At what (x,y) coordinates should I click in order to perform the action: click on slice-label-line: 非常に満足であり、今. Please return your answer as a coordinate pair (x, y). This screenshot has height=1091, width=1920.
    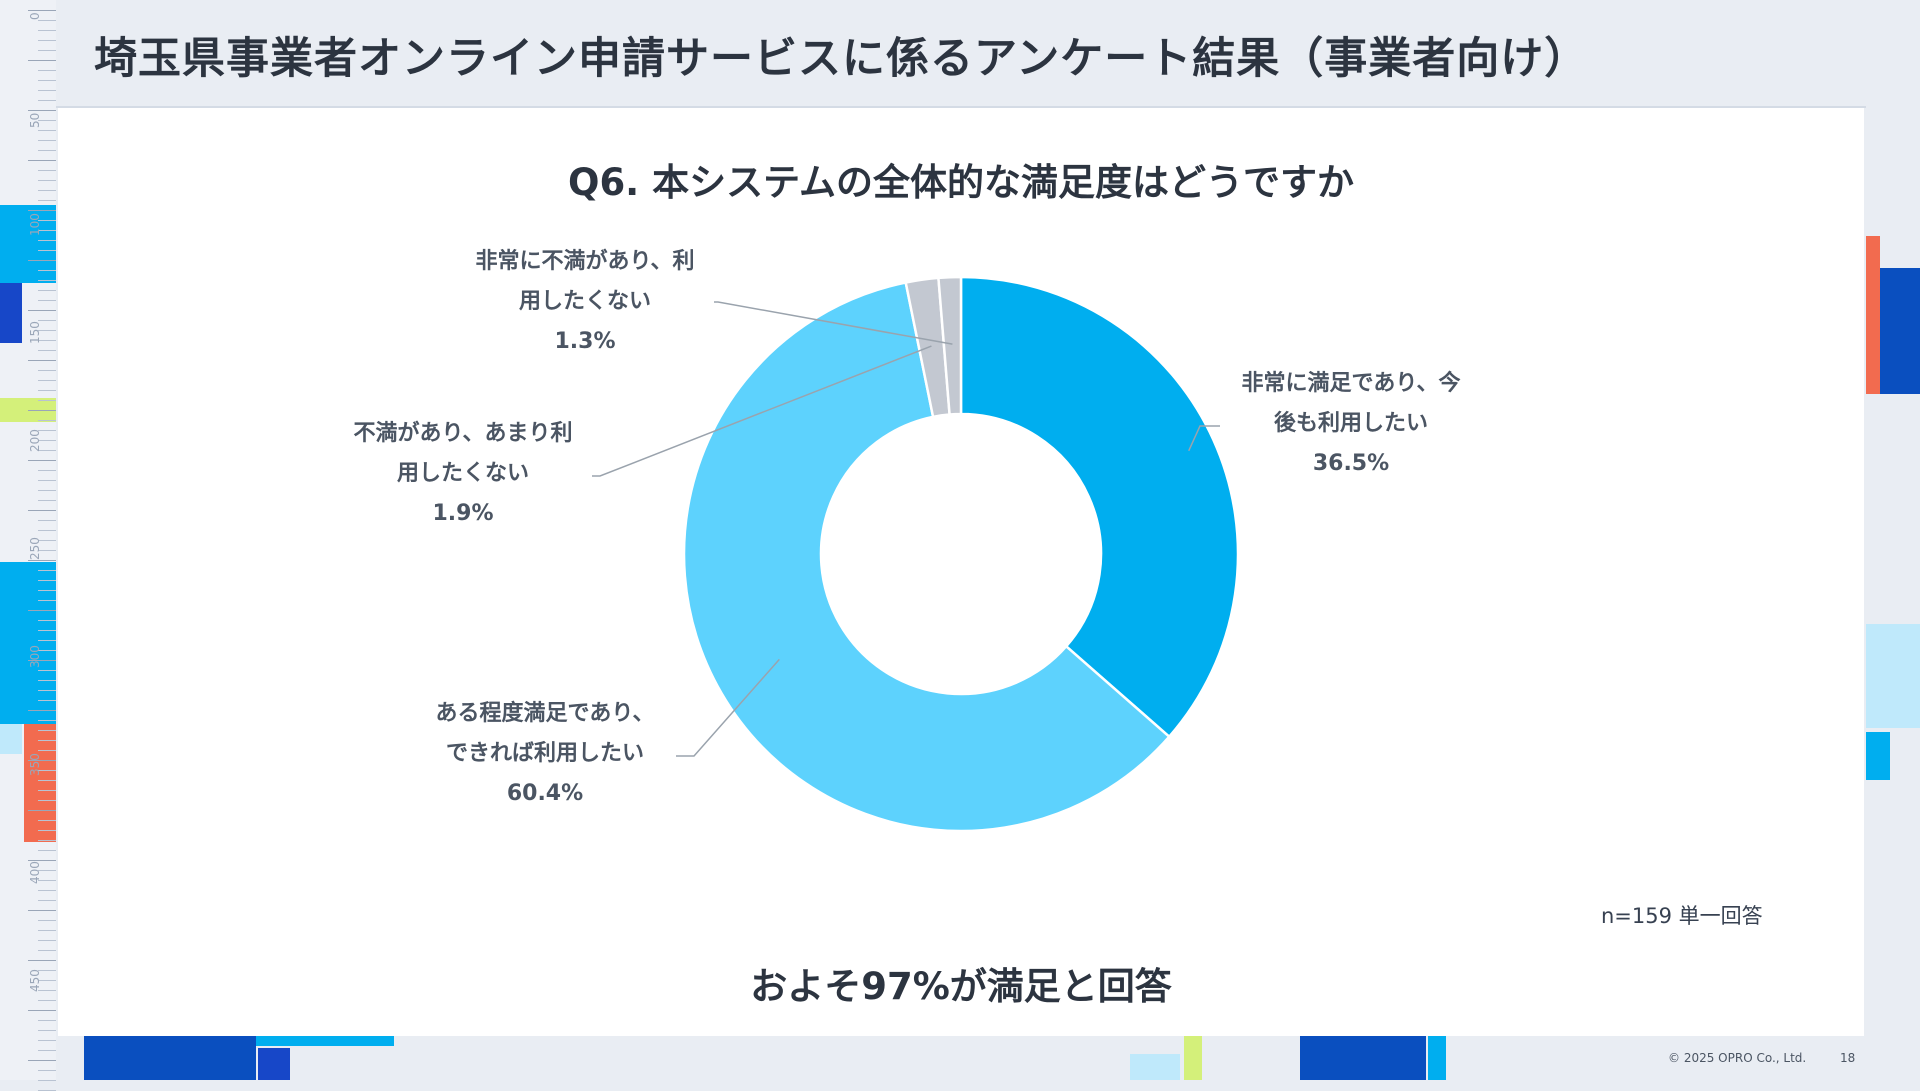
    Looking at the image, I should click on (1351, 383).